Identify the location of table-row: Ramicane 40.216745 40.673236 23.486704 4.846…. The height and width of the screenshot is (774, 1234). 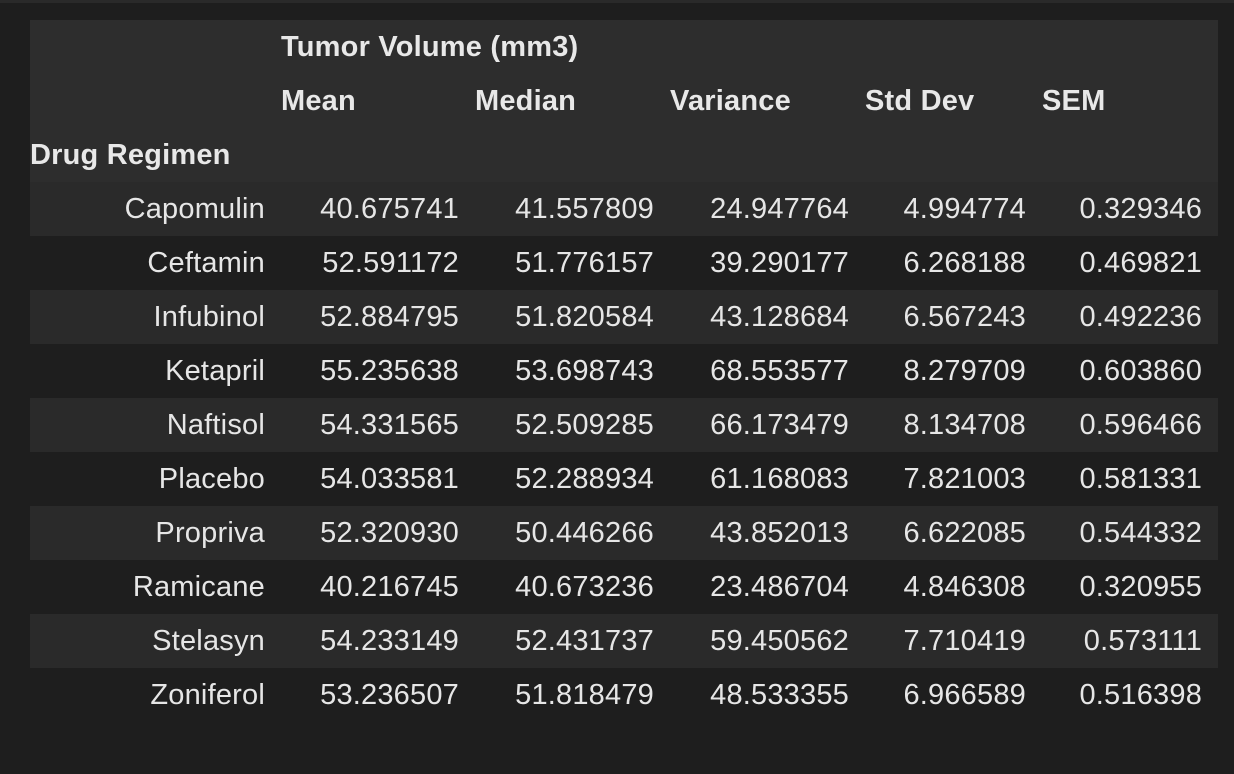
(624, 587).